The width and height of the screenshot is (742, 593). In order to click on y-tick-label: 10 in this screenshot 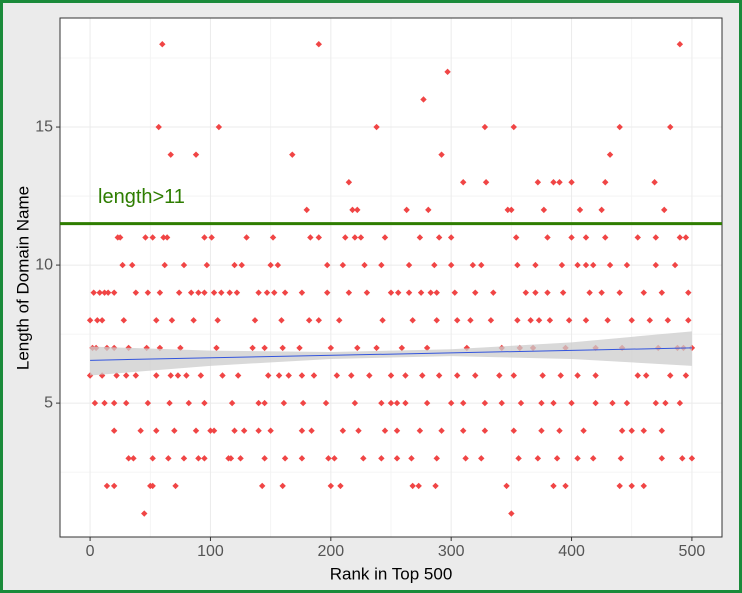, I will do `click(44, 264)`.